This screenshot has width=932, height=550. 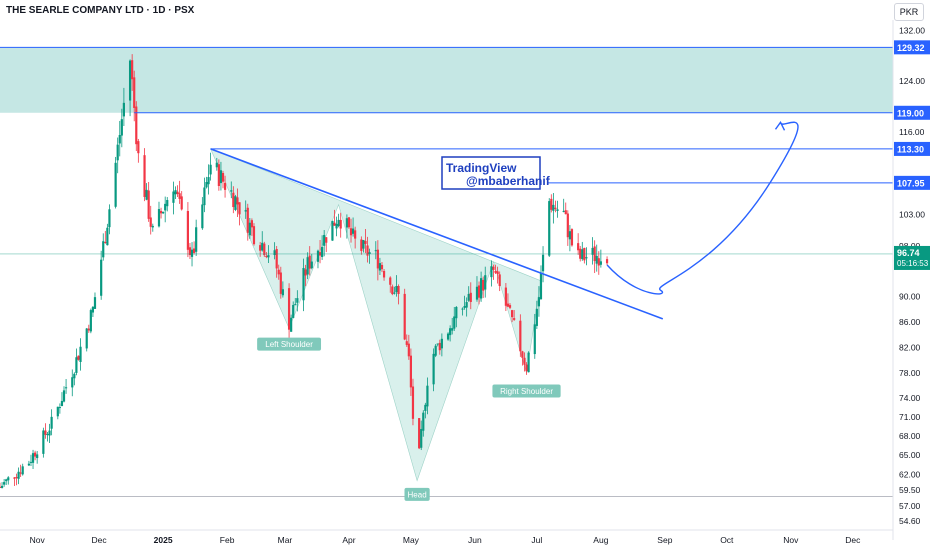 I want to click on time-tick-label: Dec, so click(x=100, y=540).